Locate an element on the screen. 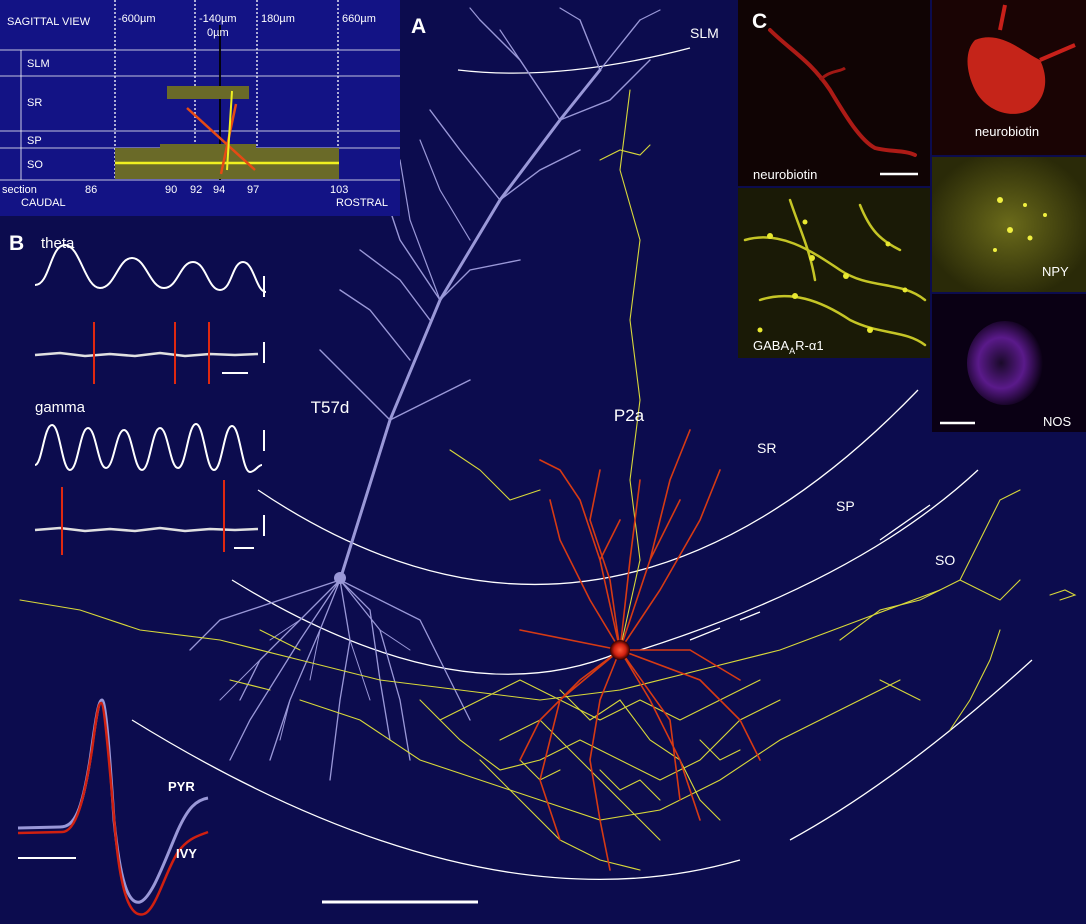  inset-layer-label: SLM is located at coordinates (38, 64).